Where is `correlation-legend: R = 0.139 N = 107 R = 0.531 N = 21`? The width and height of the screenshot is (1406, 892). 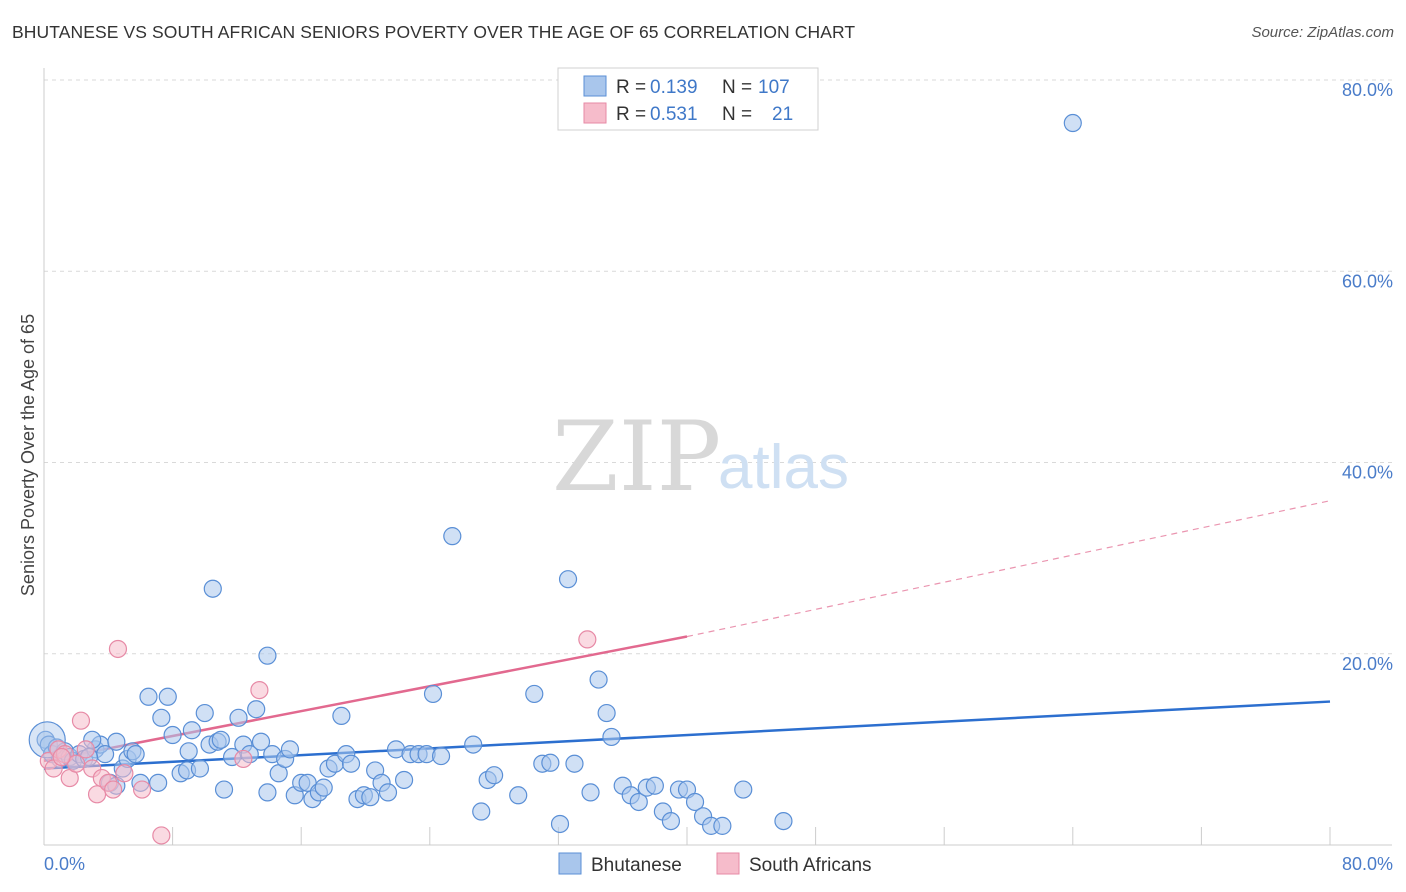
correlation-legend: R = 0.139 N = 107 R = 0.531 N = 21 is located at coordinates (688, 99).